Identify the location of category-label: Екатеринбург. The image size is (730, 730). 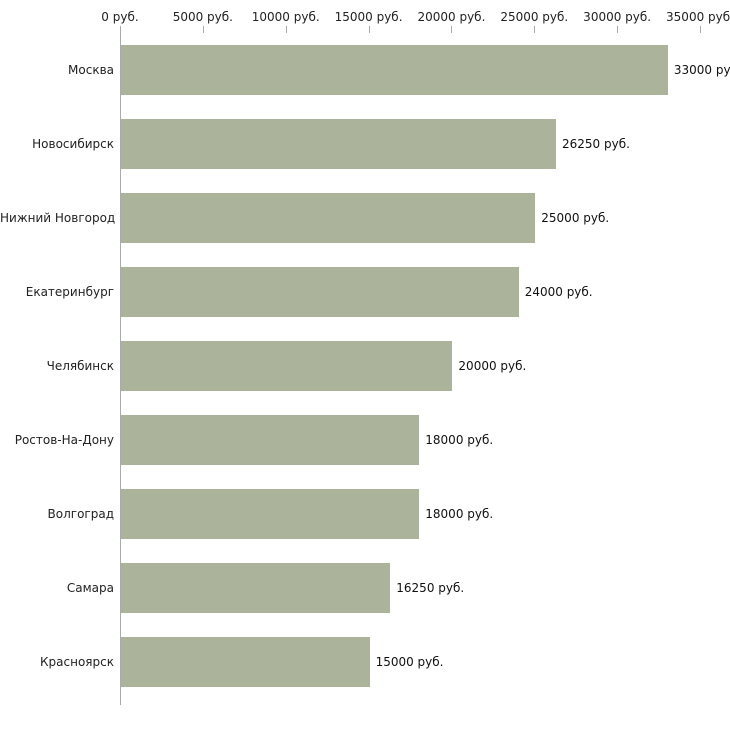
(69, 292).